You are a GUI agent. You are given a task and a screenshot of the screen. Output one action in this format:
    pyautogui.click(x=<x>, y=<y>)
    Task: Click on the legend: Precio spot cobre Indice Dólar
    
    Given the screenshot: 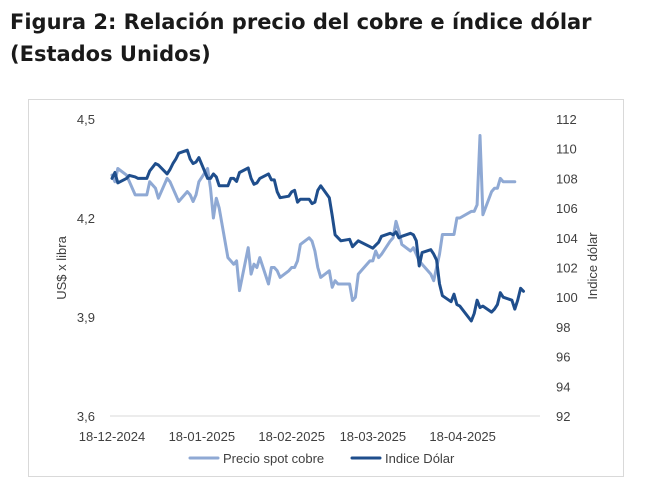 What is the action you would take?
    pyautogui.click(x=321, y=458)
    